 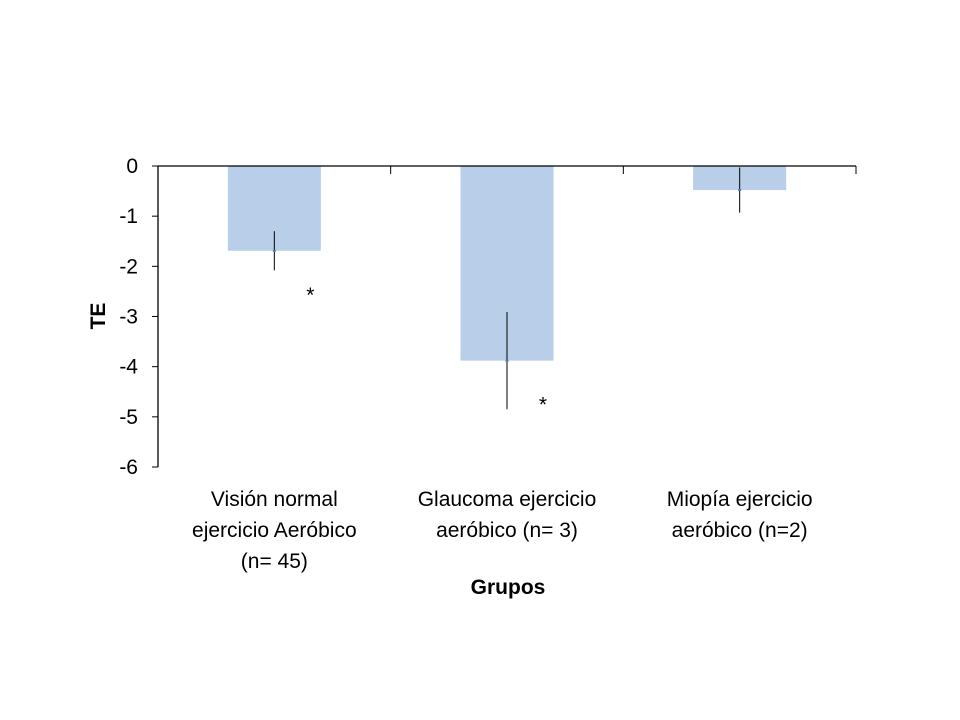 What do you see at coordinates (132, 166) in the screenshot?
I see `y-tick-label: 0` at bounding box center [132, 166].